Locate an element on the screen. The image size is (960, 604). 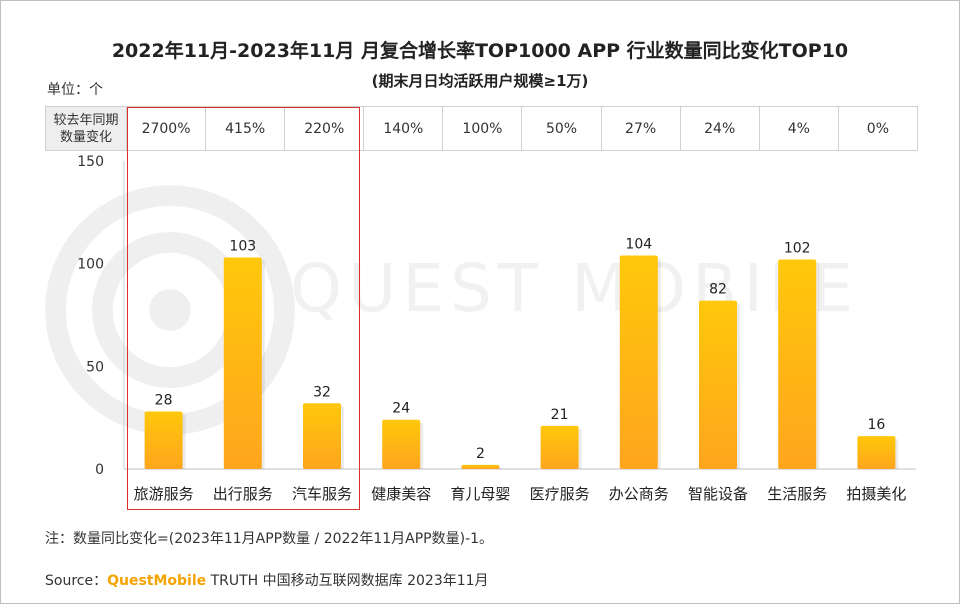
bar-value-label: 102 is located at coordinates (797, 249).